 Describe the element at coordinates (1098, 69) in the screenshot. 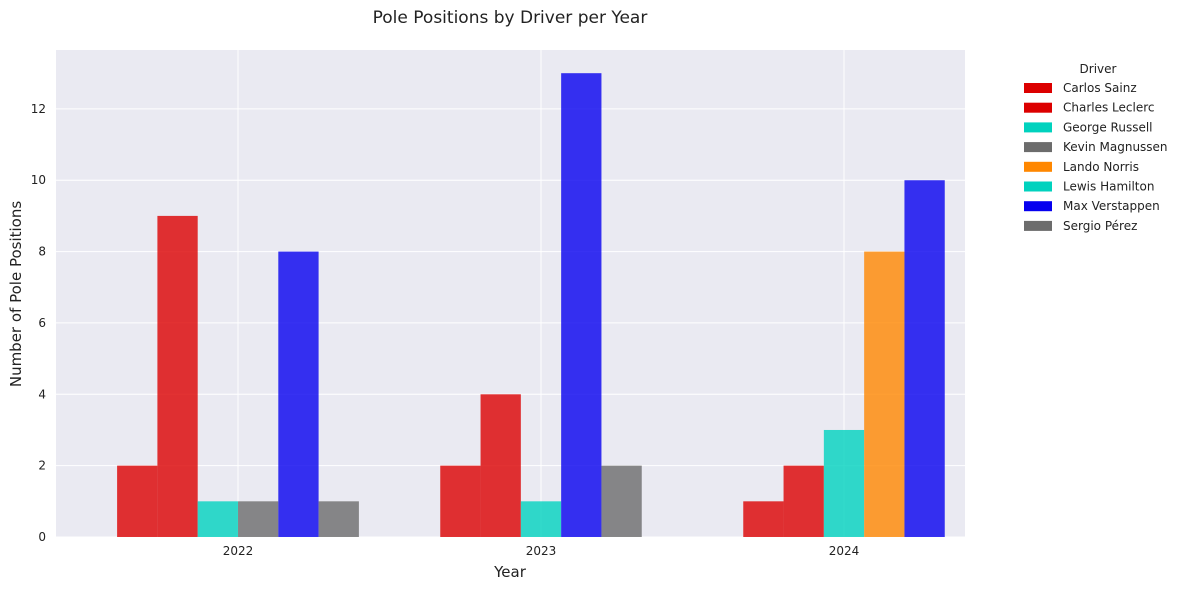

I see `legend-title: Driver` at that location.